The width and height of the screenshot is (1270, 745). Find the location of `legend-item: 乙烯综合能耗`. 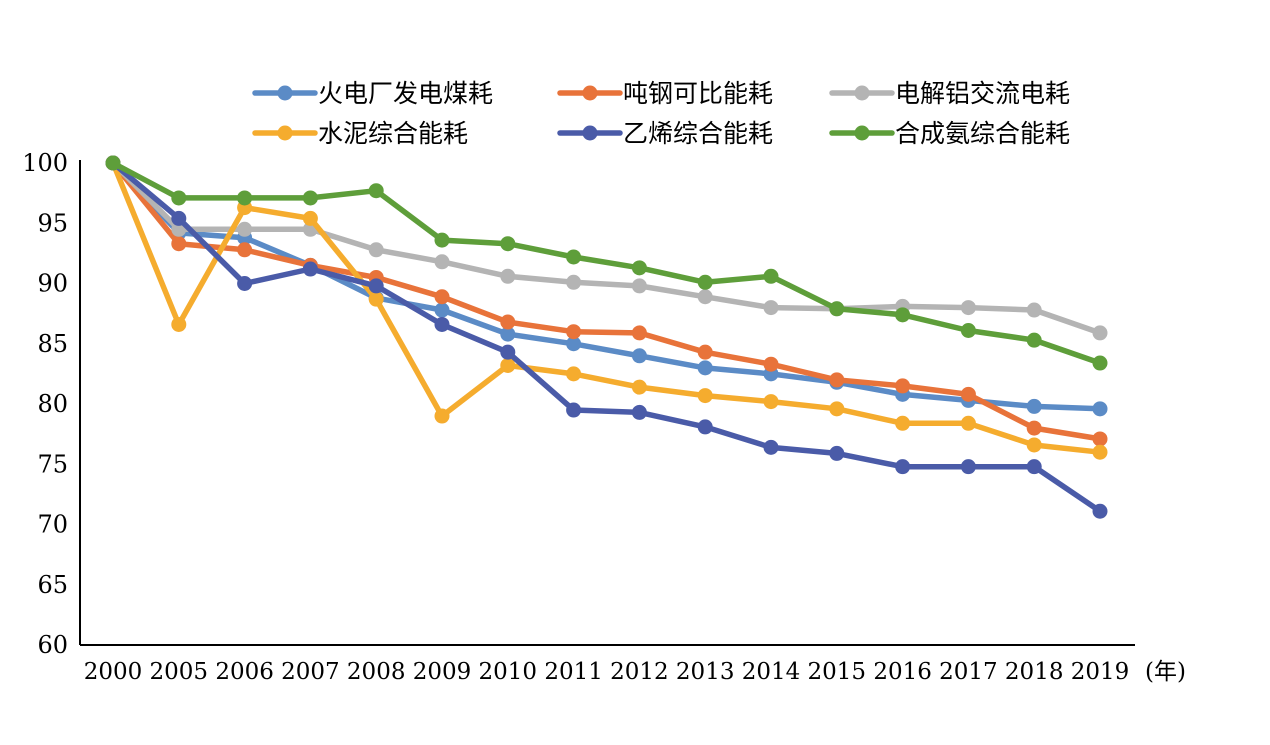

legend-item: 乙烯综合能耗 is located at coordinates (665, 133).